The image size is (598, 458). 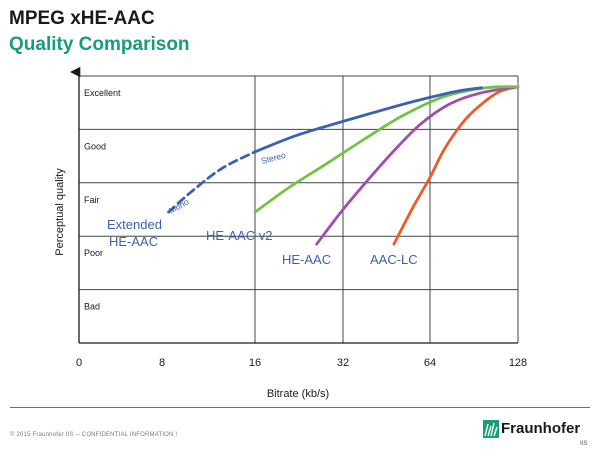 I want to click on fraunhofer-logo: Fraunhofer IIS, so click(x=537, y=436).